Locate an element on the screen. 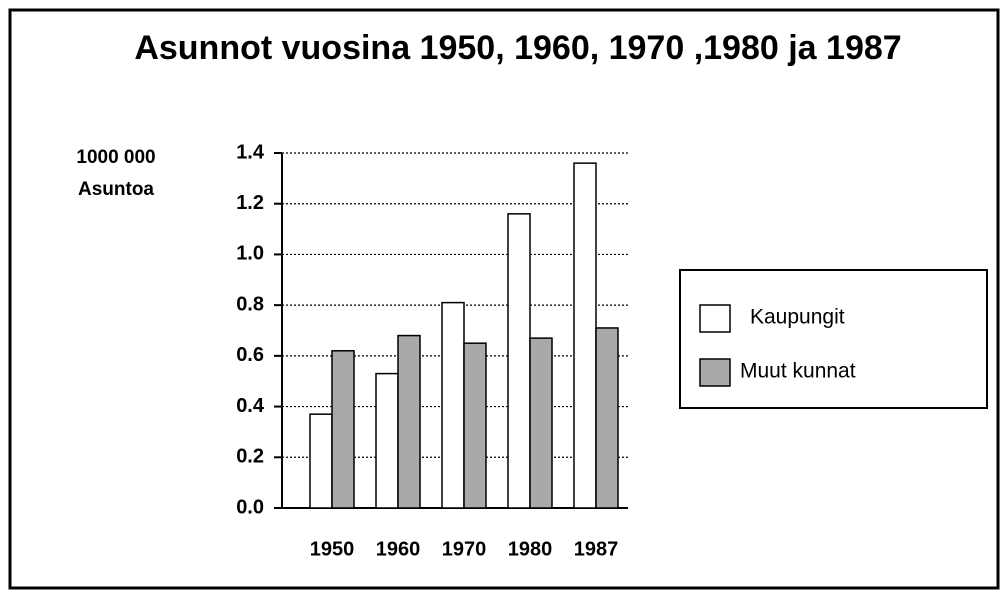 The height and width of the screenshot is (596, 1005). x-tick-label: 1950 is located at coordinates (332, 549).